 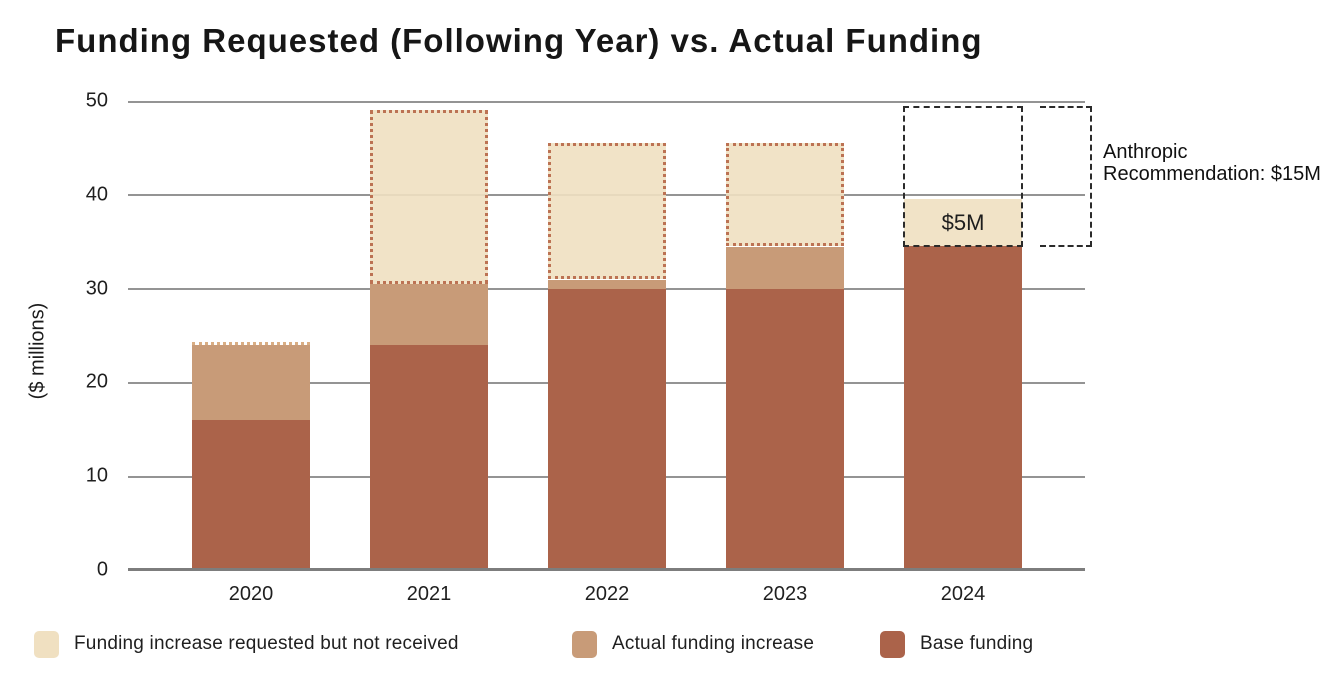 I want to click on legend-swatch-actual-increase, so click(x=584, y=644).